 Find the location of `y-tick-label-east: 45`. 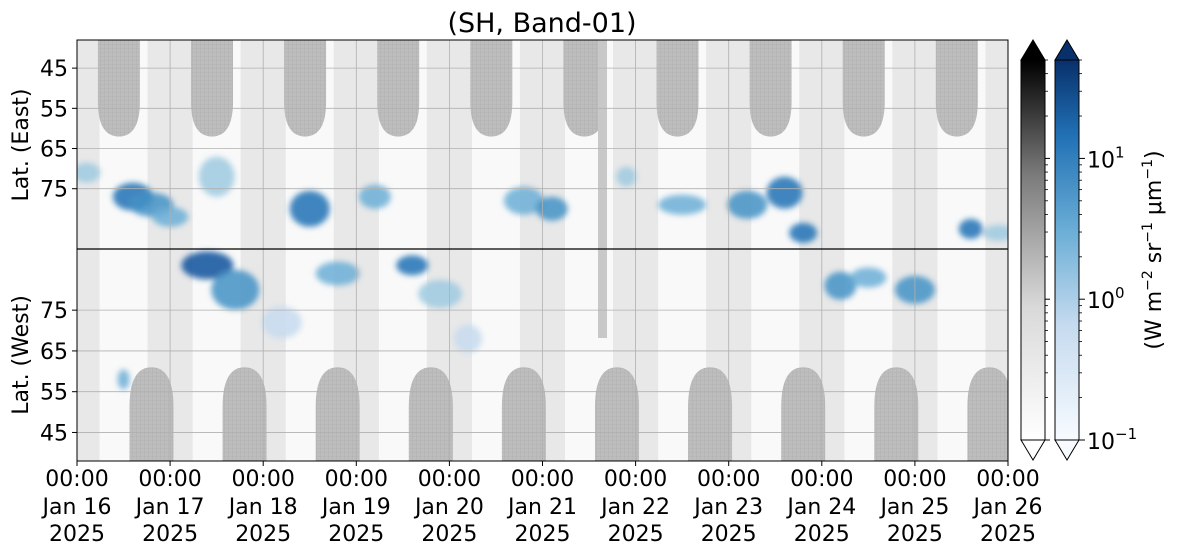

y-tick-label-east: 45 is located at coordinates (54, 69).